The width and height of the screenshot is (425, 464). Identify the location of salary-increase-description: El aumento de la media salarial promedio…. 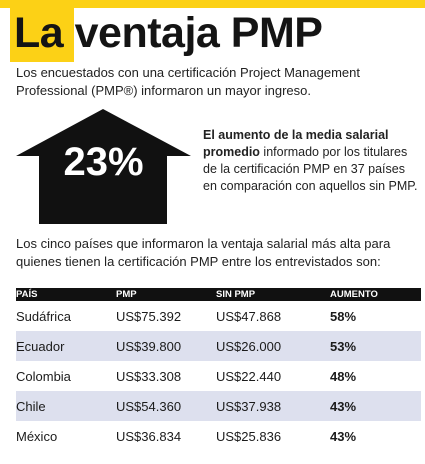
(310, 161).